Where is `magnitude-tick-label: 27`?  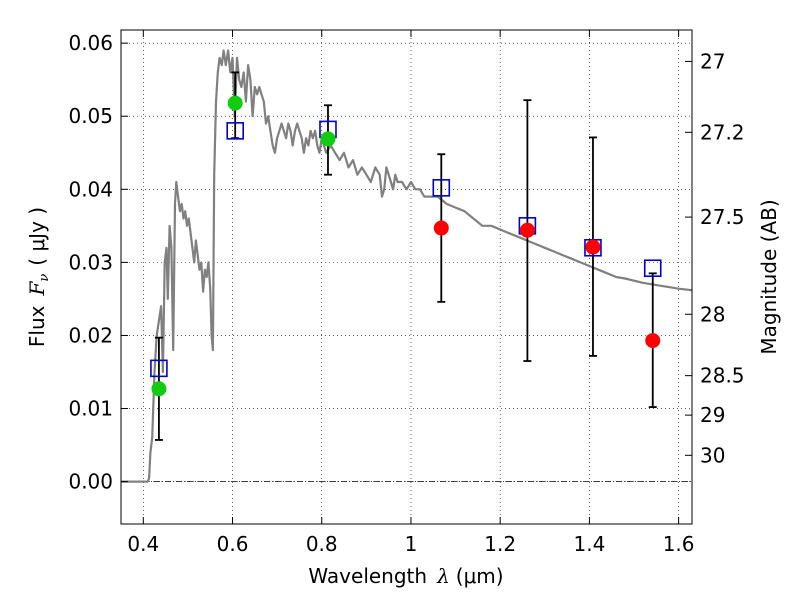 magnitude-tick-label: 27 is located at coordinates (712, 61).